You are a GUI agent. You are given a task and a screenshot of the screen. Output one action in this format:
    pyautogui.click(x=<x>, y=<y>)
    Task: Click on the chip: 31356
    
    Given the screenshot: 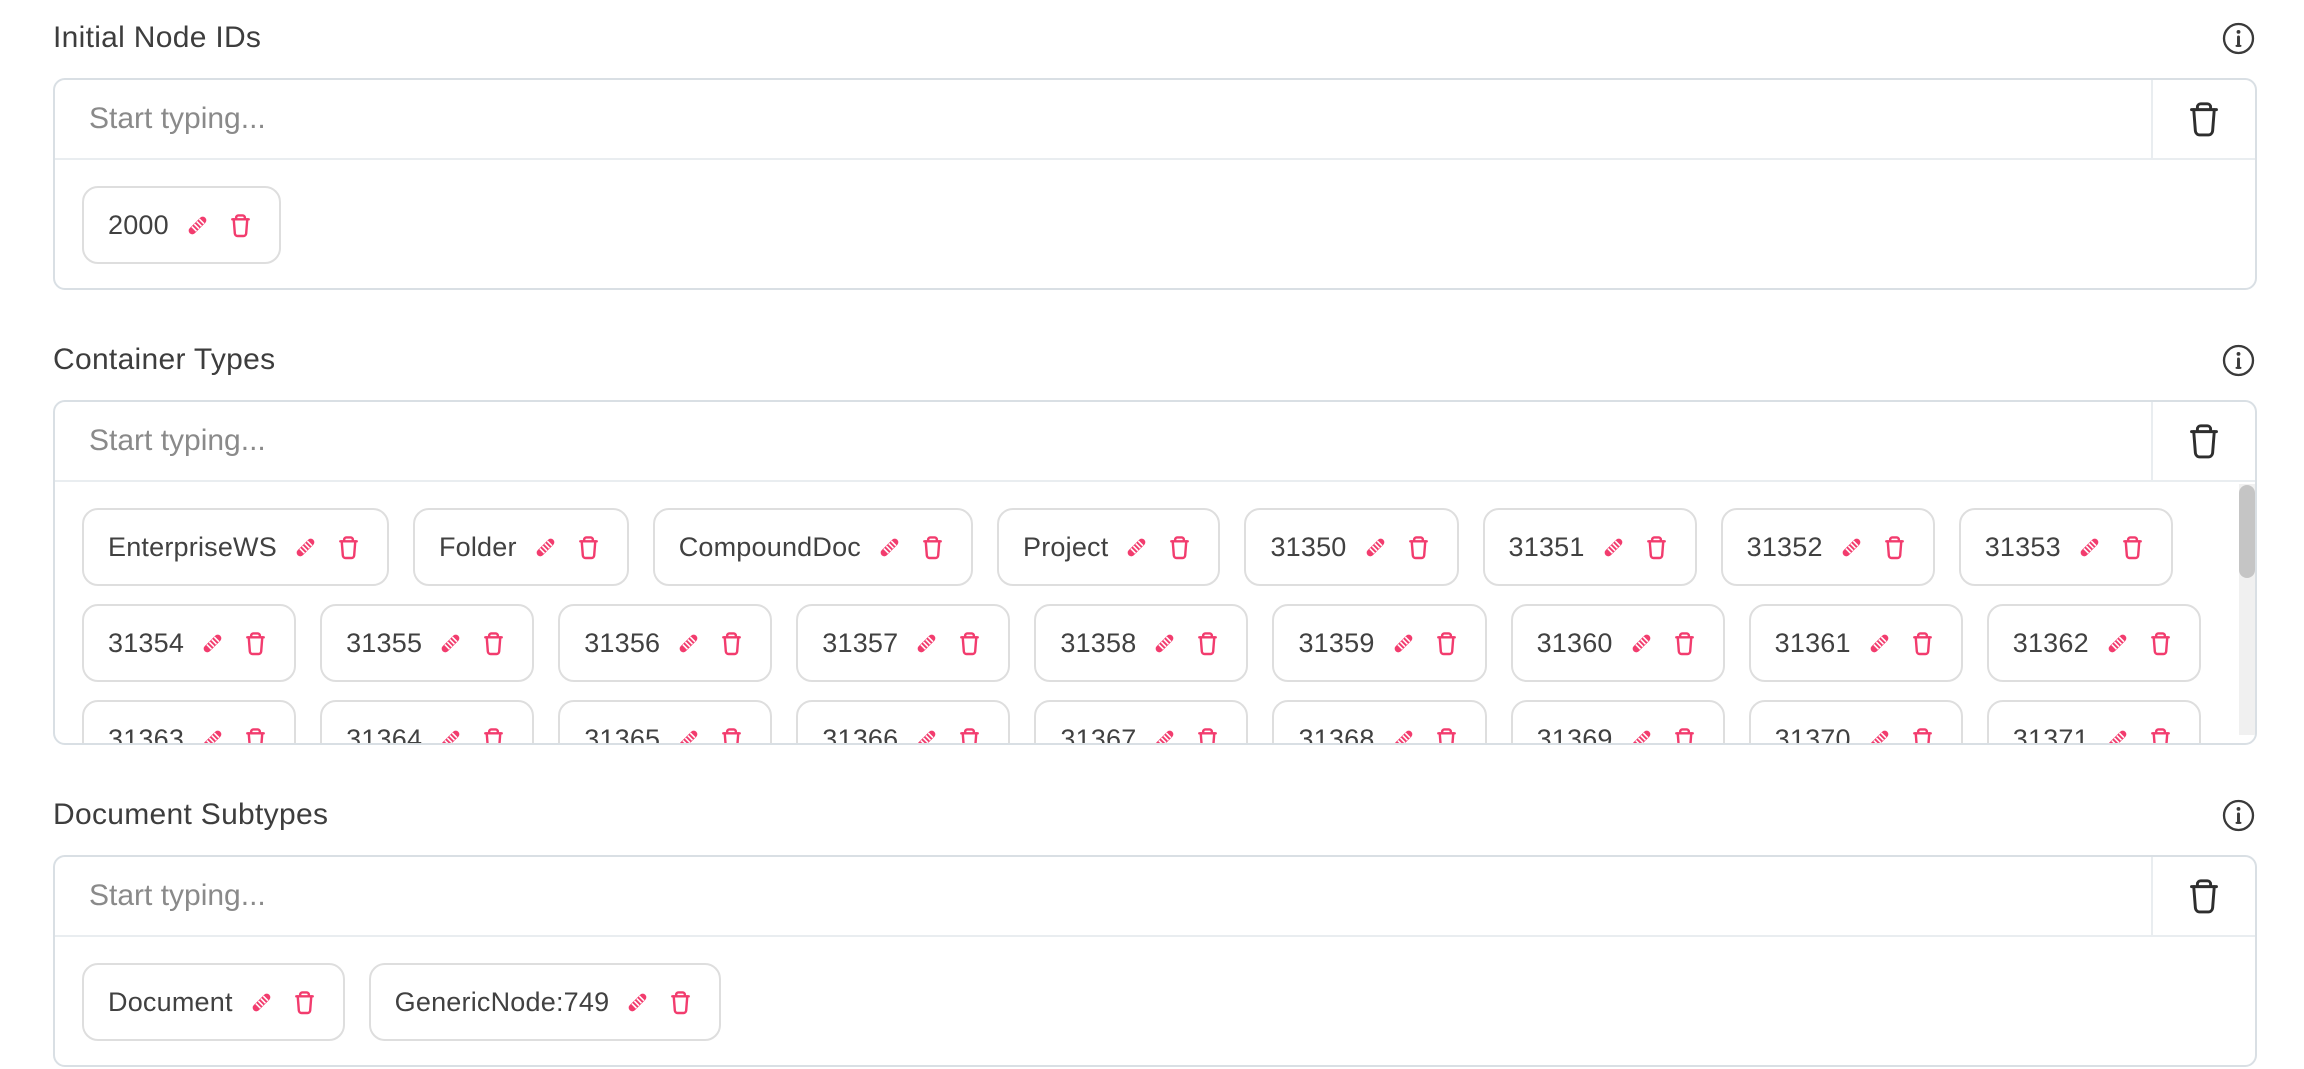 What is the action you would take?
    pyautogui.click(x=665, y=643)
    